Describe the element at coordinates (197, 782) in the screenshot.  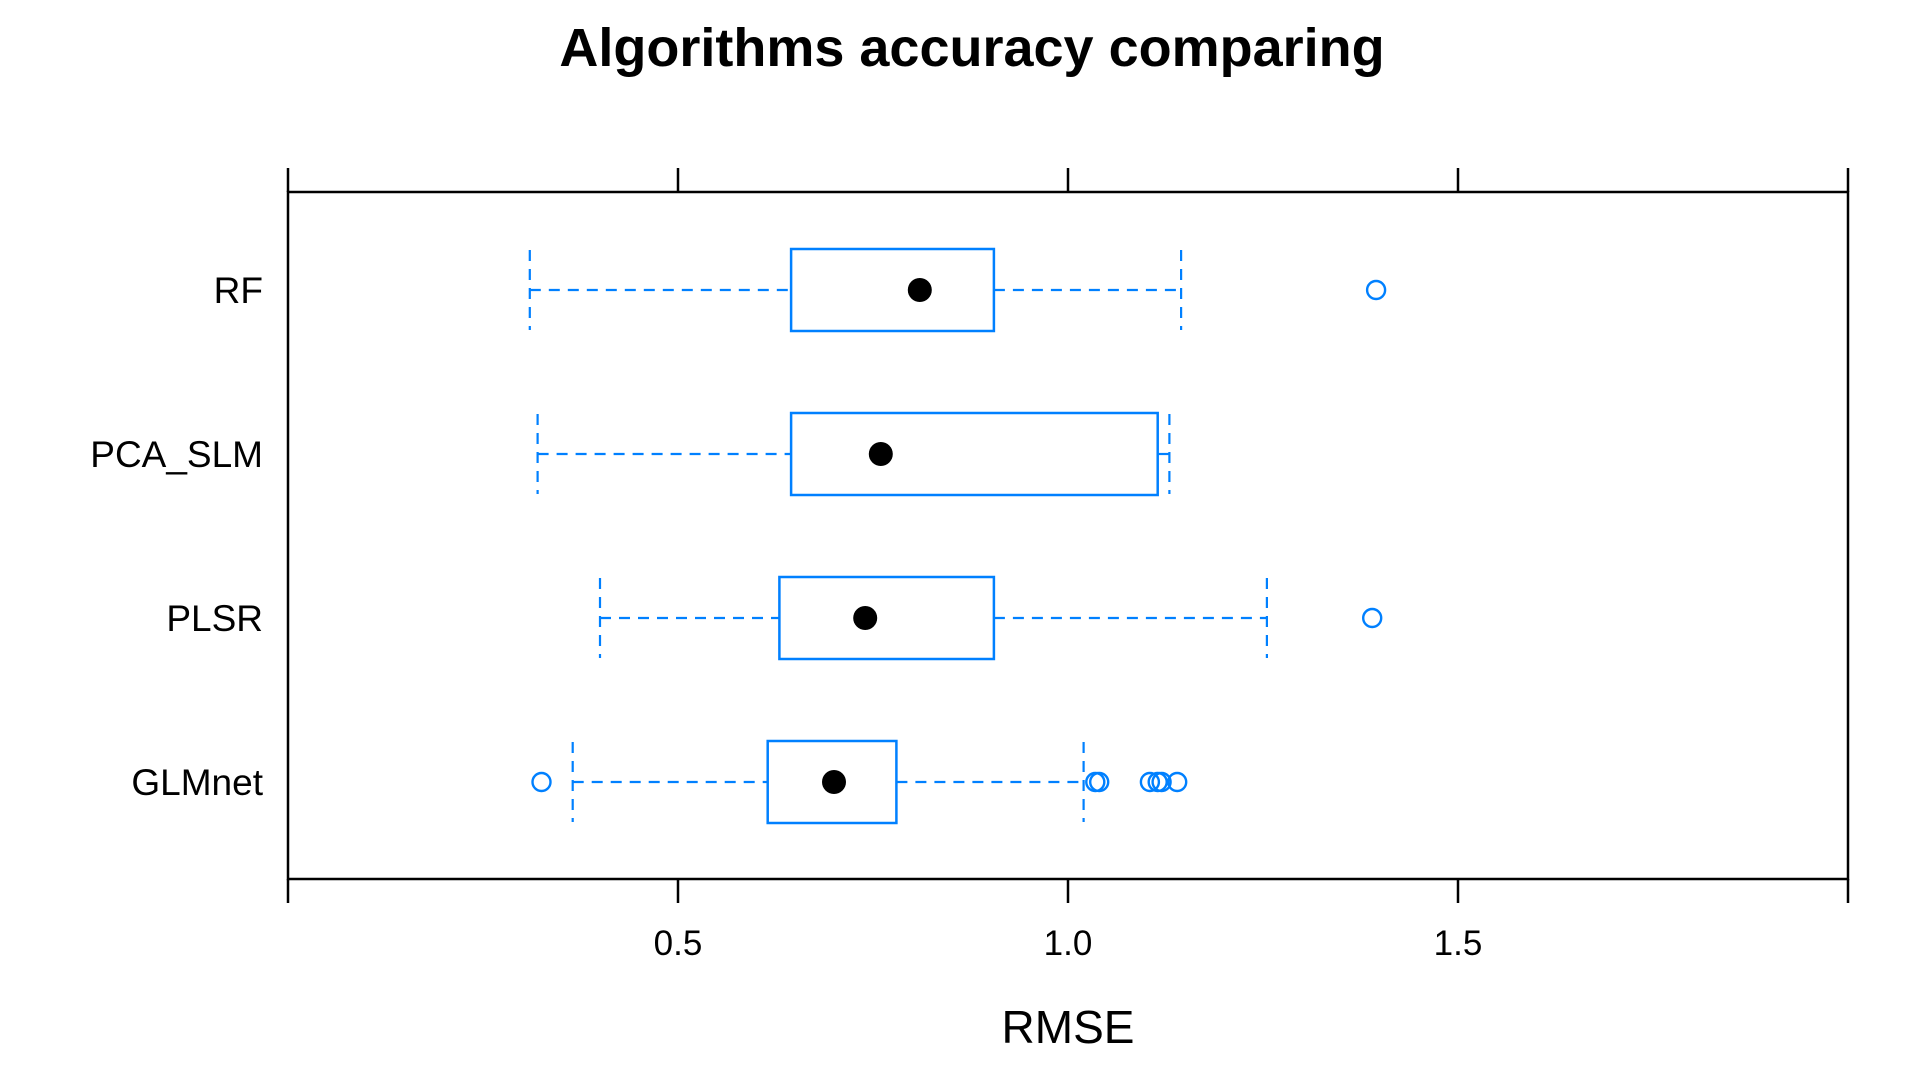
I see `category-label: GLMnet` at that location.